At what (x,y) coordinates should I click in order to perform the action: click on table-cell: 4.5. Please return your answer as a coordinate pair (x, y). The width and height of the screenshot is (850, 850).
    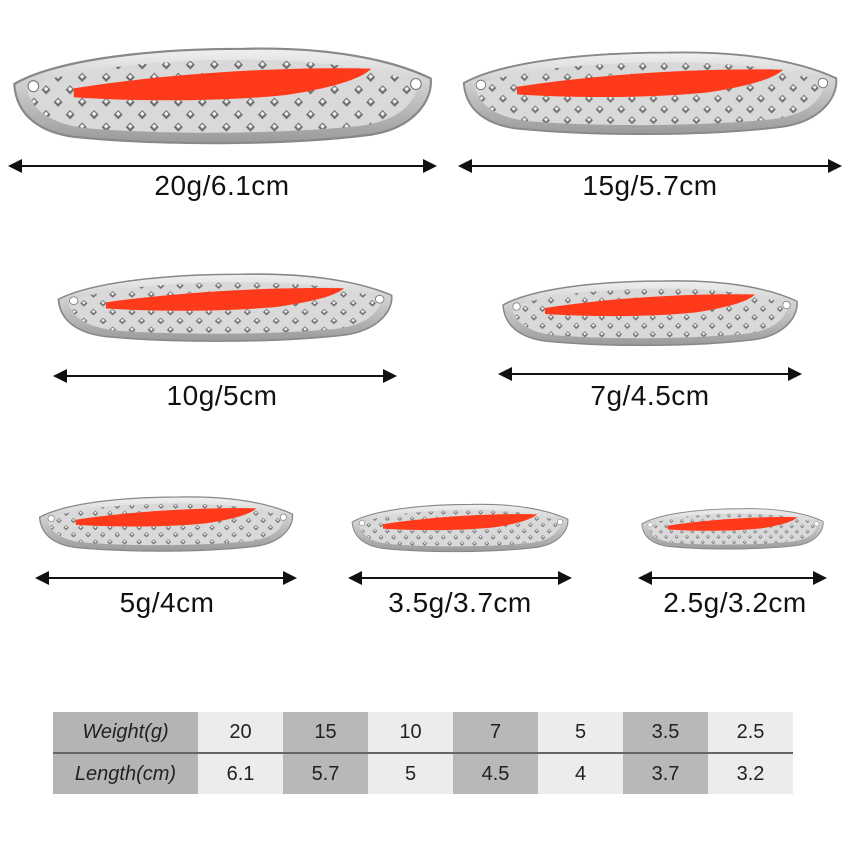
    Looking at the image, I should click on (495, 773).